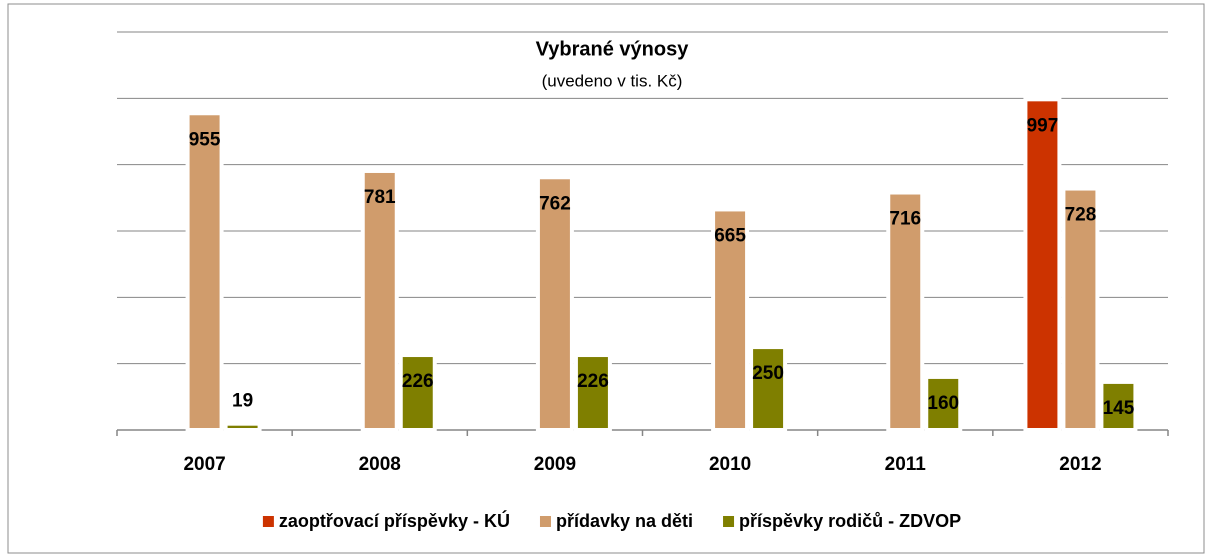  I want to click on x-tick-label: 2010, so click(730, 464).